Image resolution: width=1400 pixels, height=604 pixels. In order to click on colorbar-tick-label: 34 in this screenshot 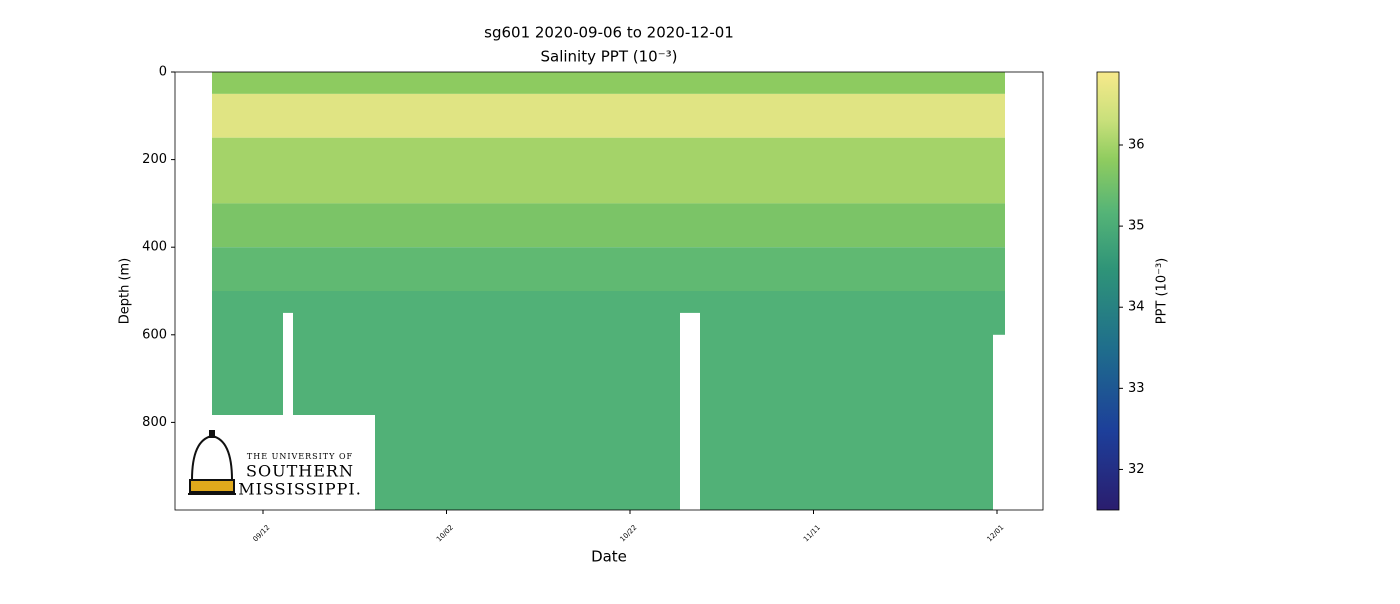, I will do `click(1136, 307)`.